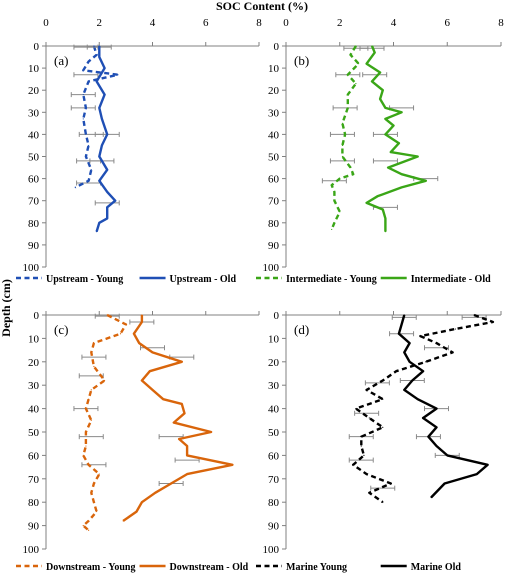  I want to click on y-tick-label: 10, so click(274, 69).